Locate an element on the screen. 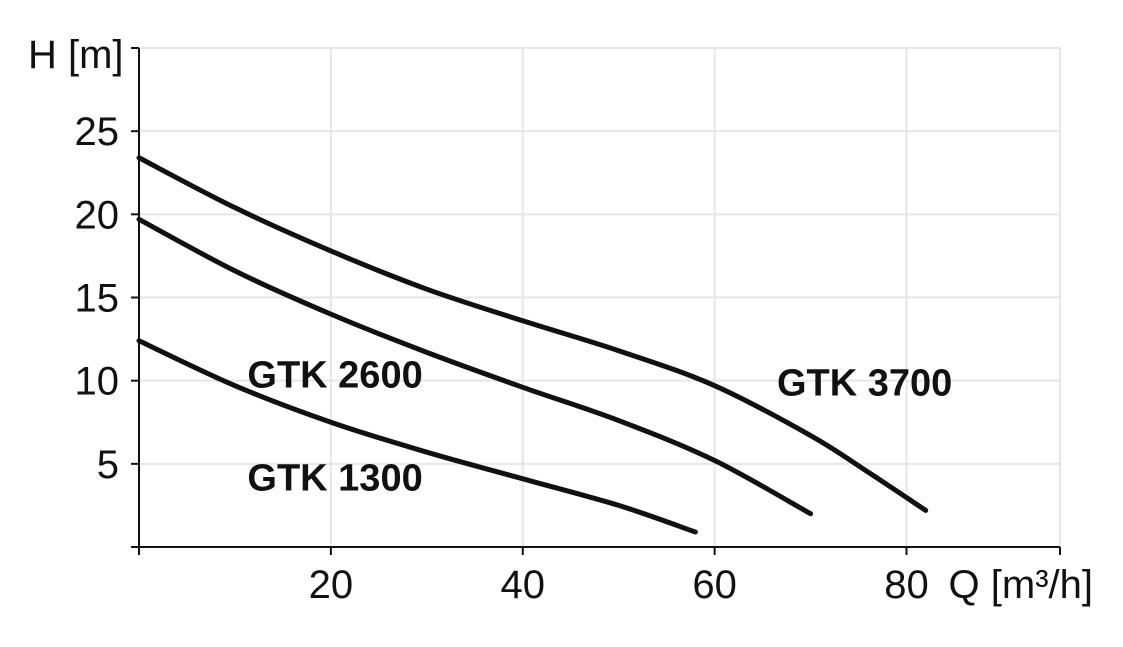  series-label-gtk-1300: GTK 1300 is located at coordinates (334, 478).